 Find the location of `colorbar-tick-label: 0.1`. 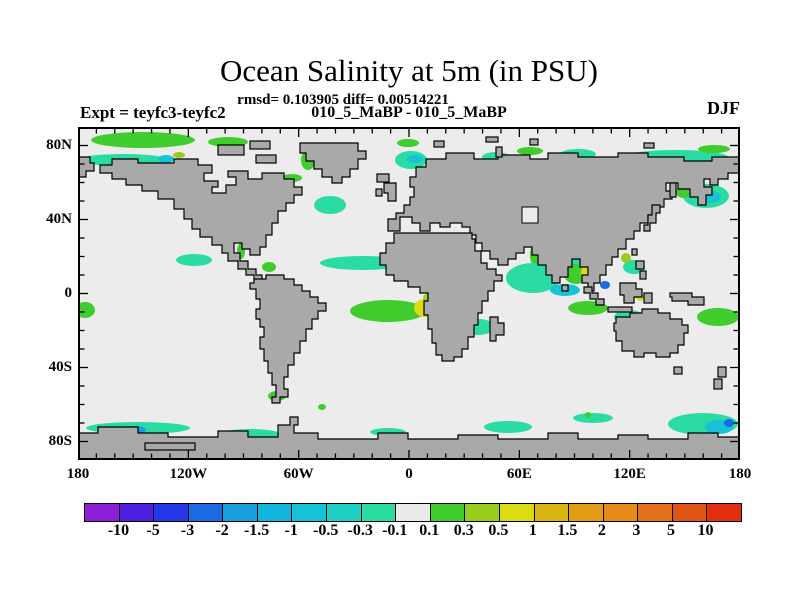

colorbar-tick-label: 0.1 is located at coordinates (429, 530).